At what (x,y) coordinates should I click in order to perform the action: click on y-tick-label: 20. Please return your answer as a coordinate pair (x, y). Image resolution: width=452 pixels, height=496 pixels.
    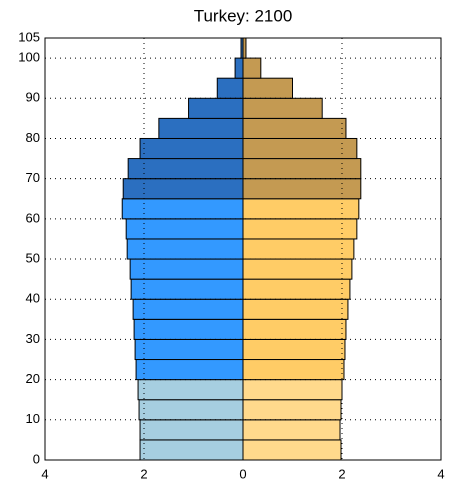
    Looking at the image, I should click on (33, 378).